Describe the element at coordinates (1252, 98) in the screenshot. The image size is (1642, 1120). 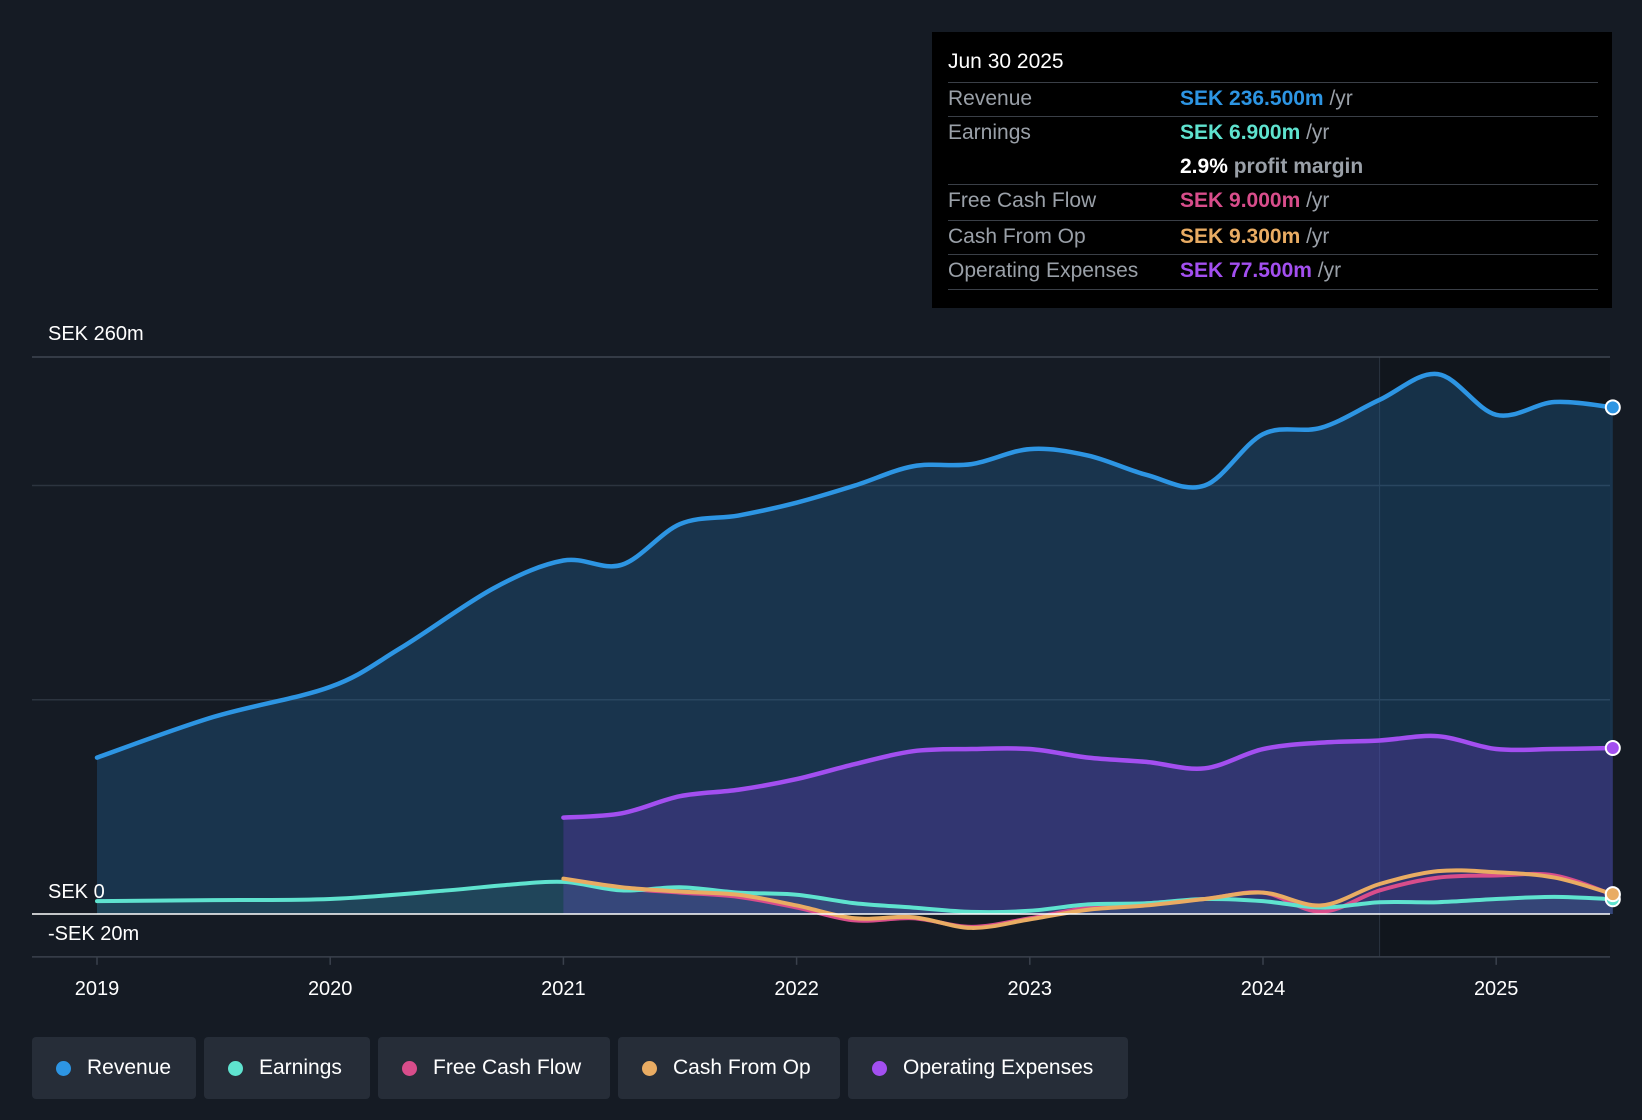
I see `tooltip-value: SEK 236.500m` at that location.